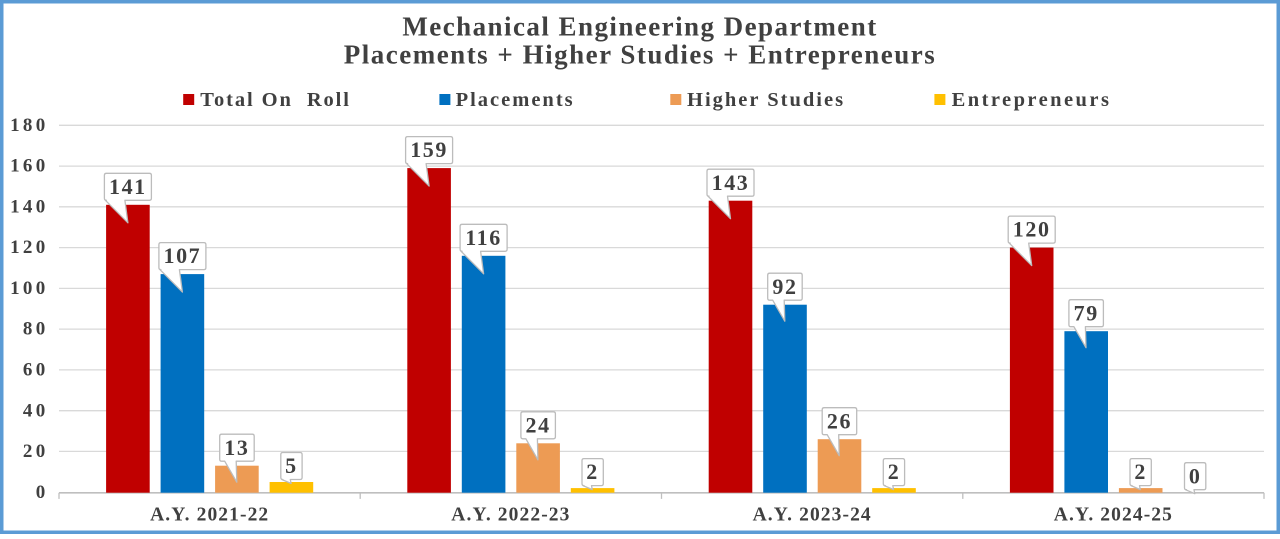 Image resolution: width=1280 pixels, height=539 pixels. Describe the element at coordinates (1086, 312) in the screenshot. I see `svg-text: 79` at that location.